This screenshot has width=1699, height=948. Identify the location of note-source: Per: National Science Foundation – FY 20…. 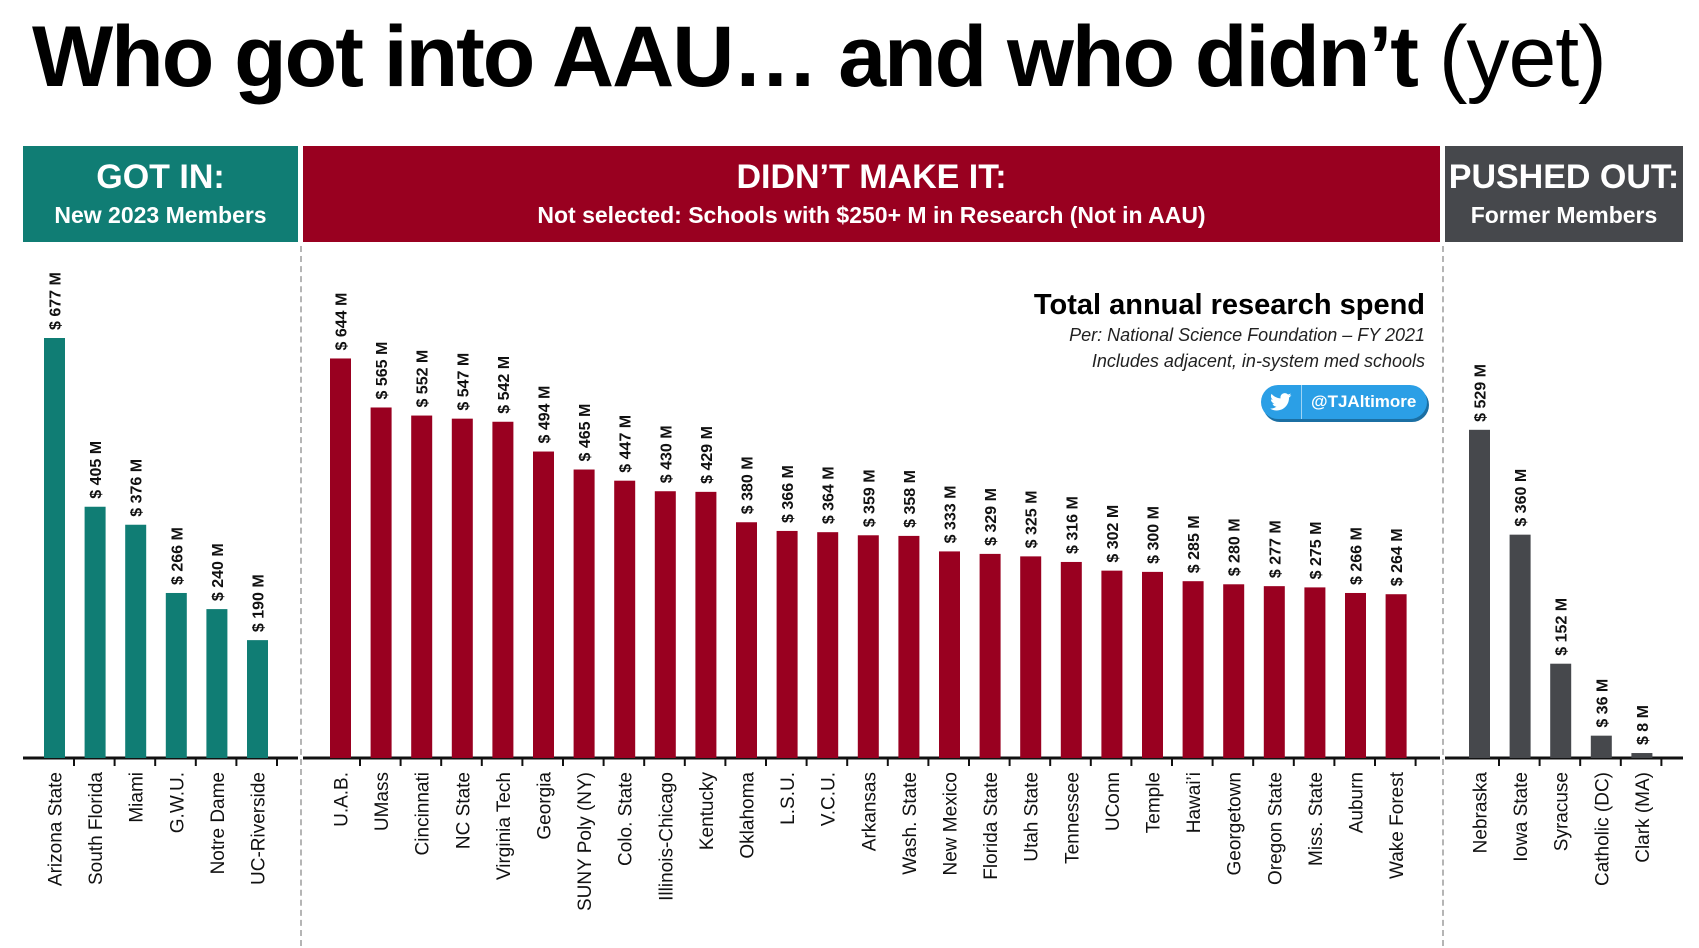
(1247, 335).